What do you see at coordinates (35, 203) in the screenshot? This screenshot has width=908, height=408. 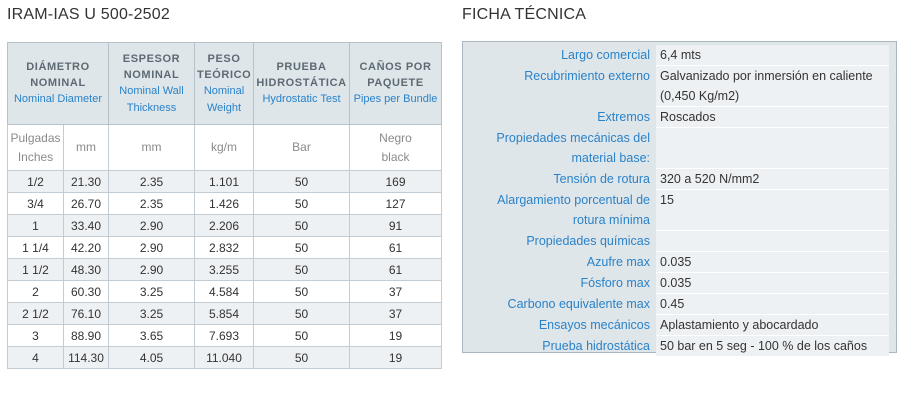 I see `cell-inch: 3/4` at bounding box center [35, 203].